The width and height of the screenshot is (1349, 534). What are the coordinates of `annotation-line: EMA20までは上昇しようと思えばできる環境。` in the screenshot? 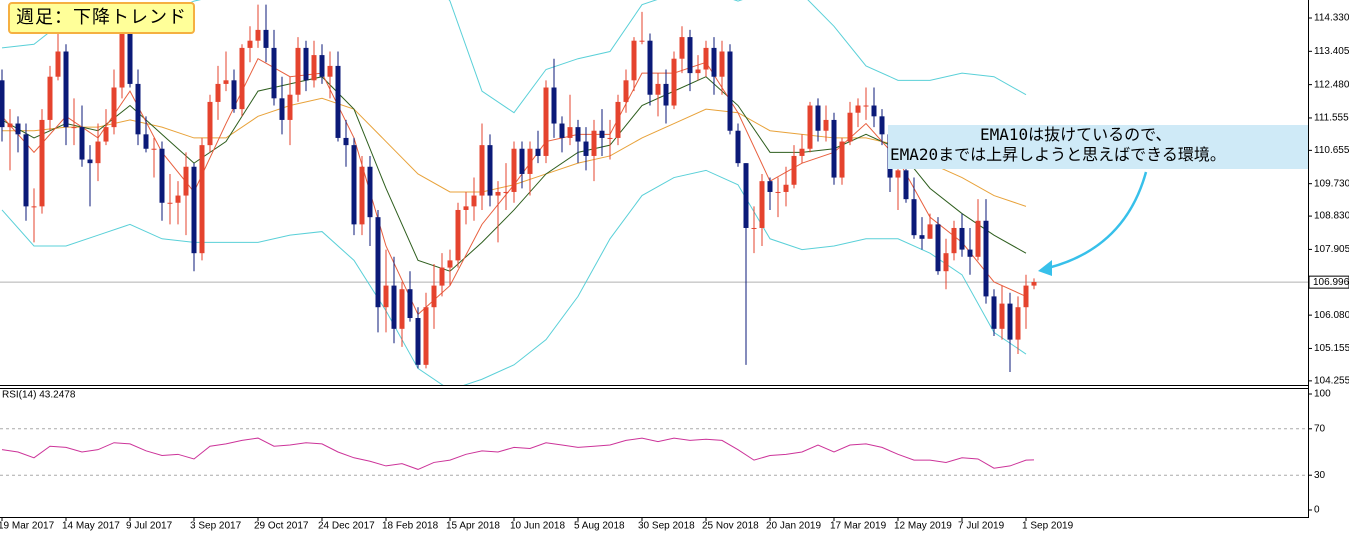 It's located at (1058, 154).